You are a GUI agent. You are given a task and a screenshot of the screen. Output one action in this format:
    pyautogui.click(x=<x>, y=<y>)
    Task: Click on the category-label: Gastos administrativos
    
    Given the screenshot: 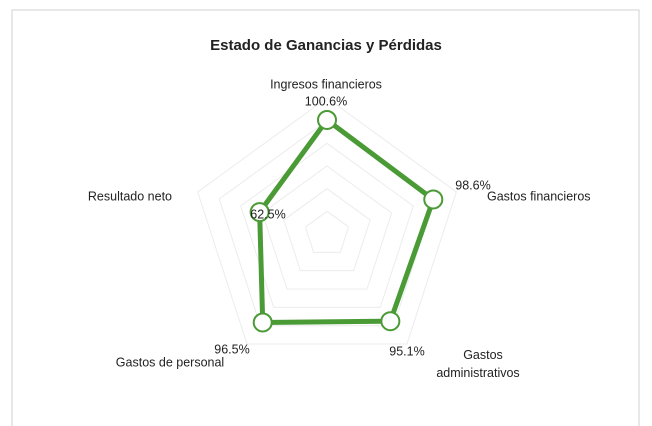 What is the action you would take?
    pyautogui.click(x=477, y=364)
    